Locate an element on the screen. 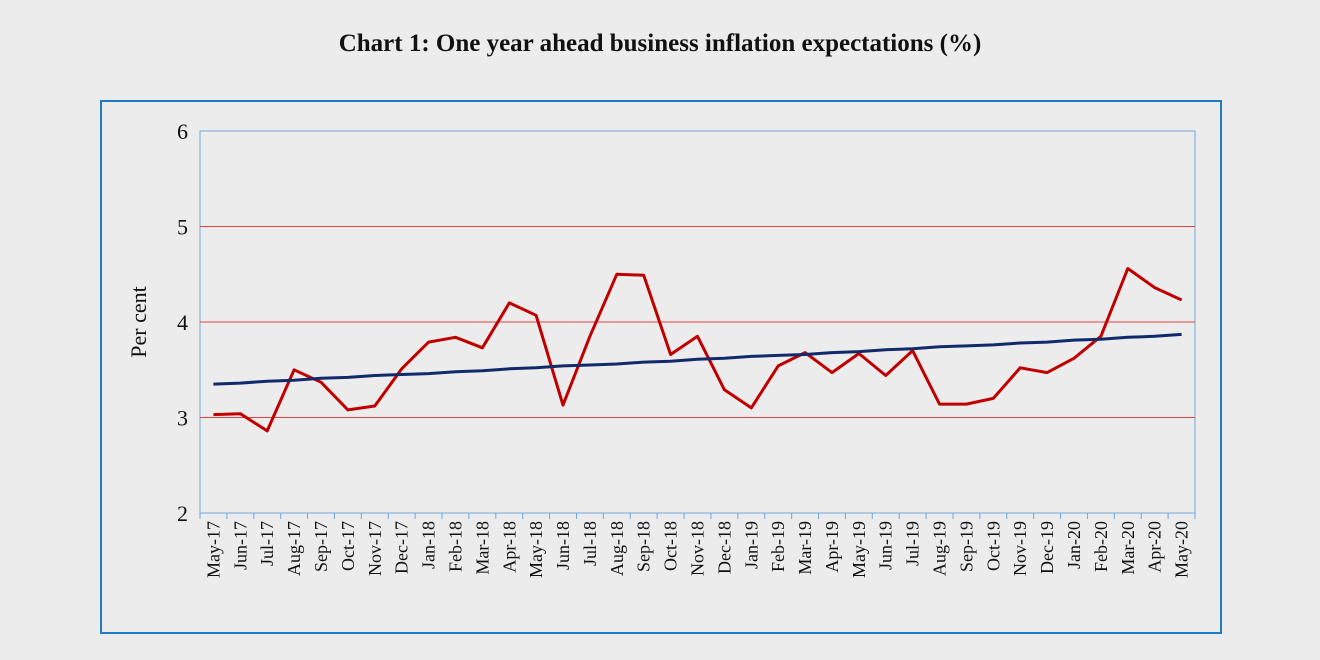 Image resolution: width=1320 pixels, height=660 pixels. x-tick-label: Nov-17 is located at coordinates (375, 548).